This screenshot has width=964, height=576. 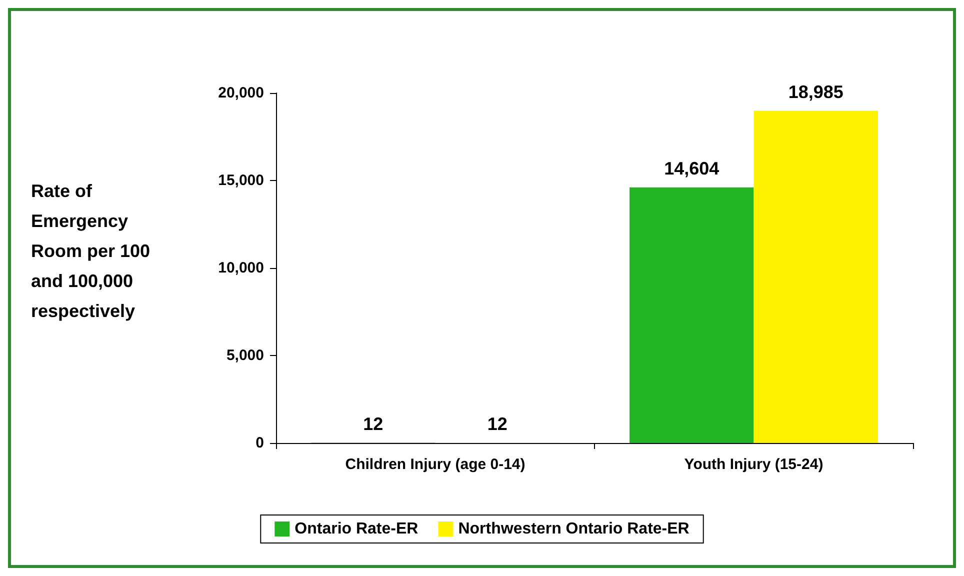 What do you see at coordinates (574, 529) in the screenshot?
I see `legend-label: Northwestern Ontario Rate-ER` at bounding box center [574, 529].